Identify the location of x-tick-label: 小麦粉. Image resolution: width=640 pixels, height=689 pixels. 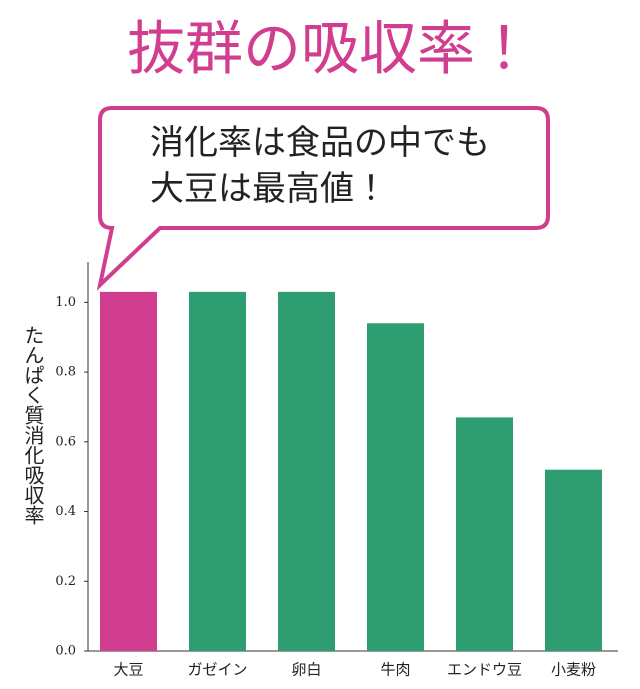
(573, 669).